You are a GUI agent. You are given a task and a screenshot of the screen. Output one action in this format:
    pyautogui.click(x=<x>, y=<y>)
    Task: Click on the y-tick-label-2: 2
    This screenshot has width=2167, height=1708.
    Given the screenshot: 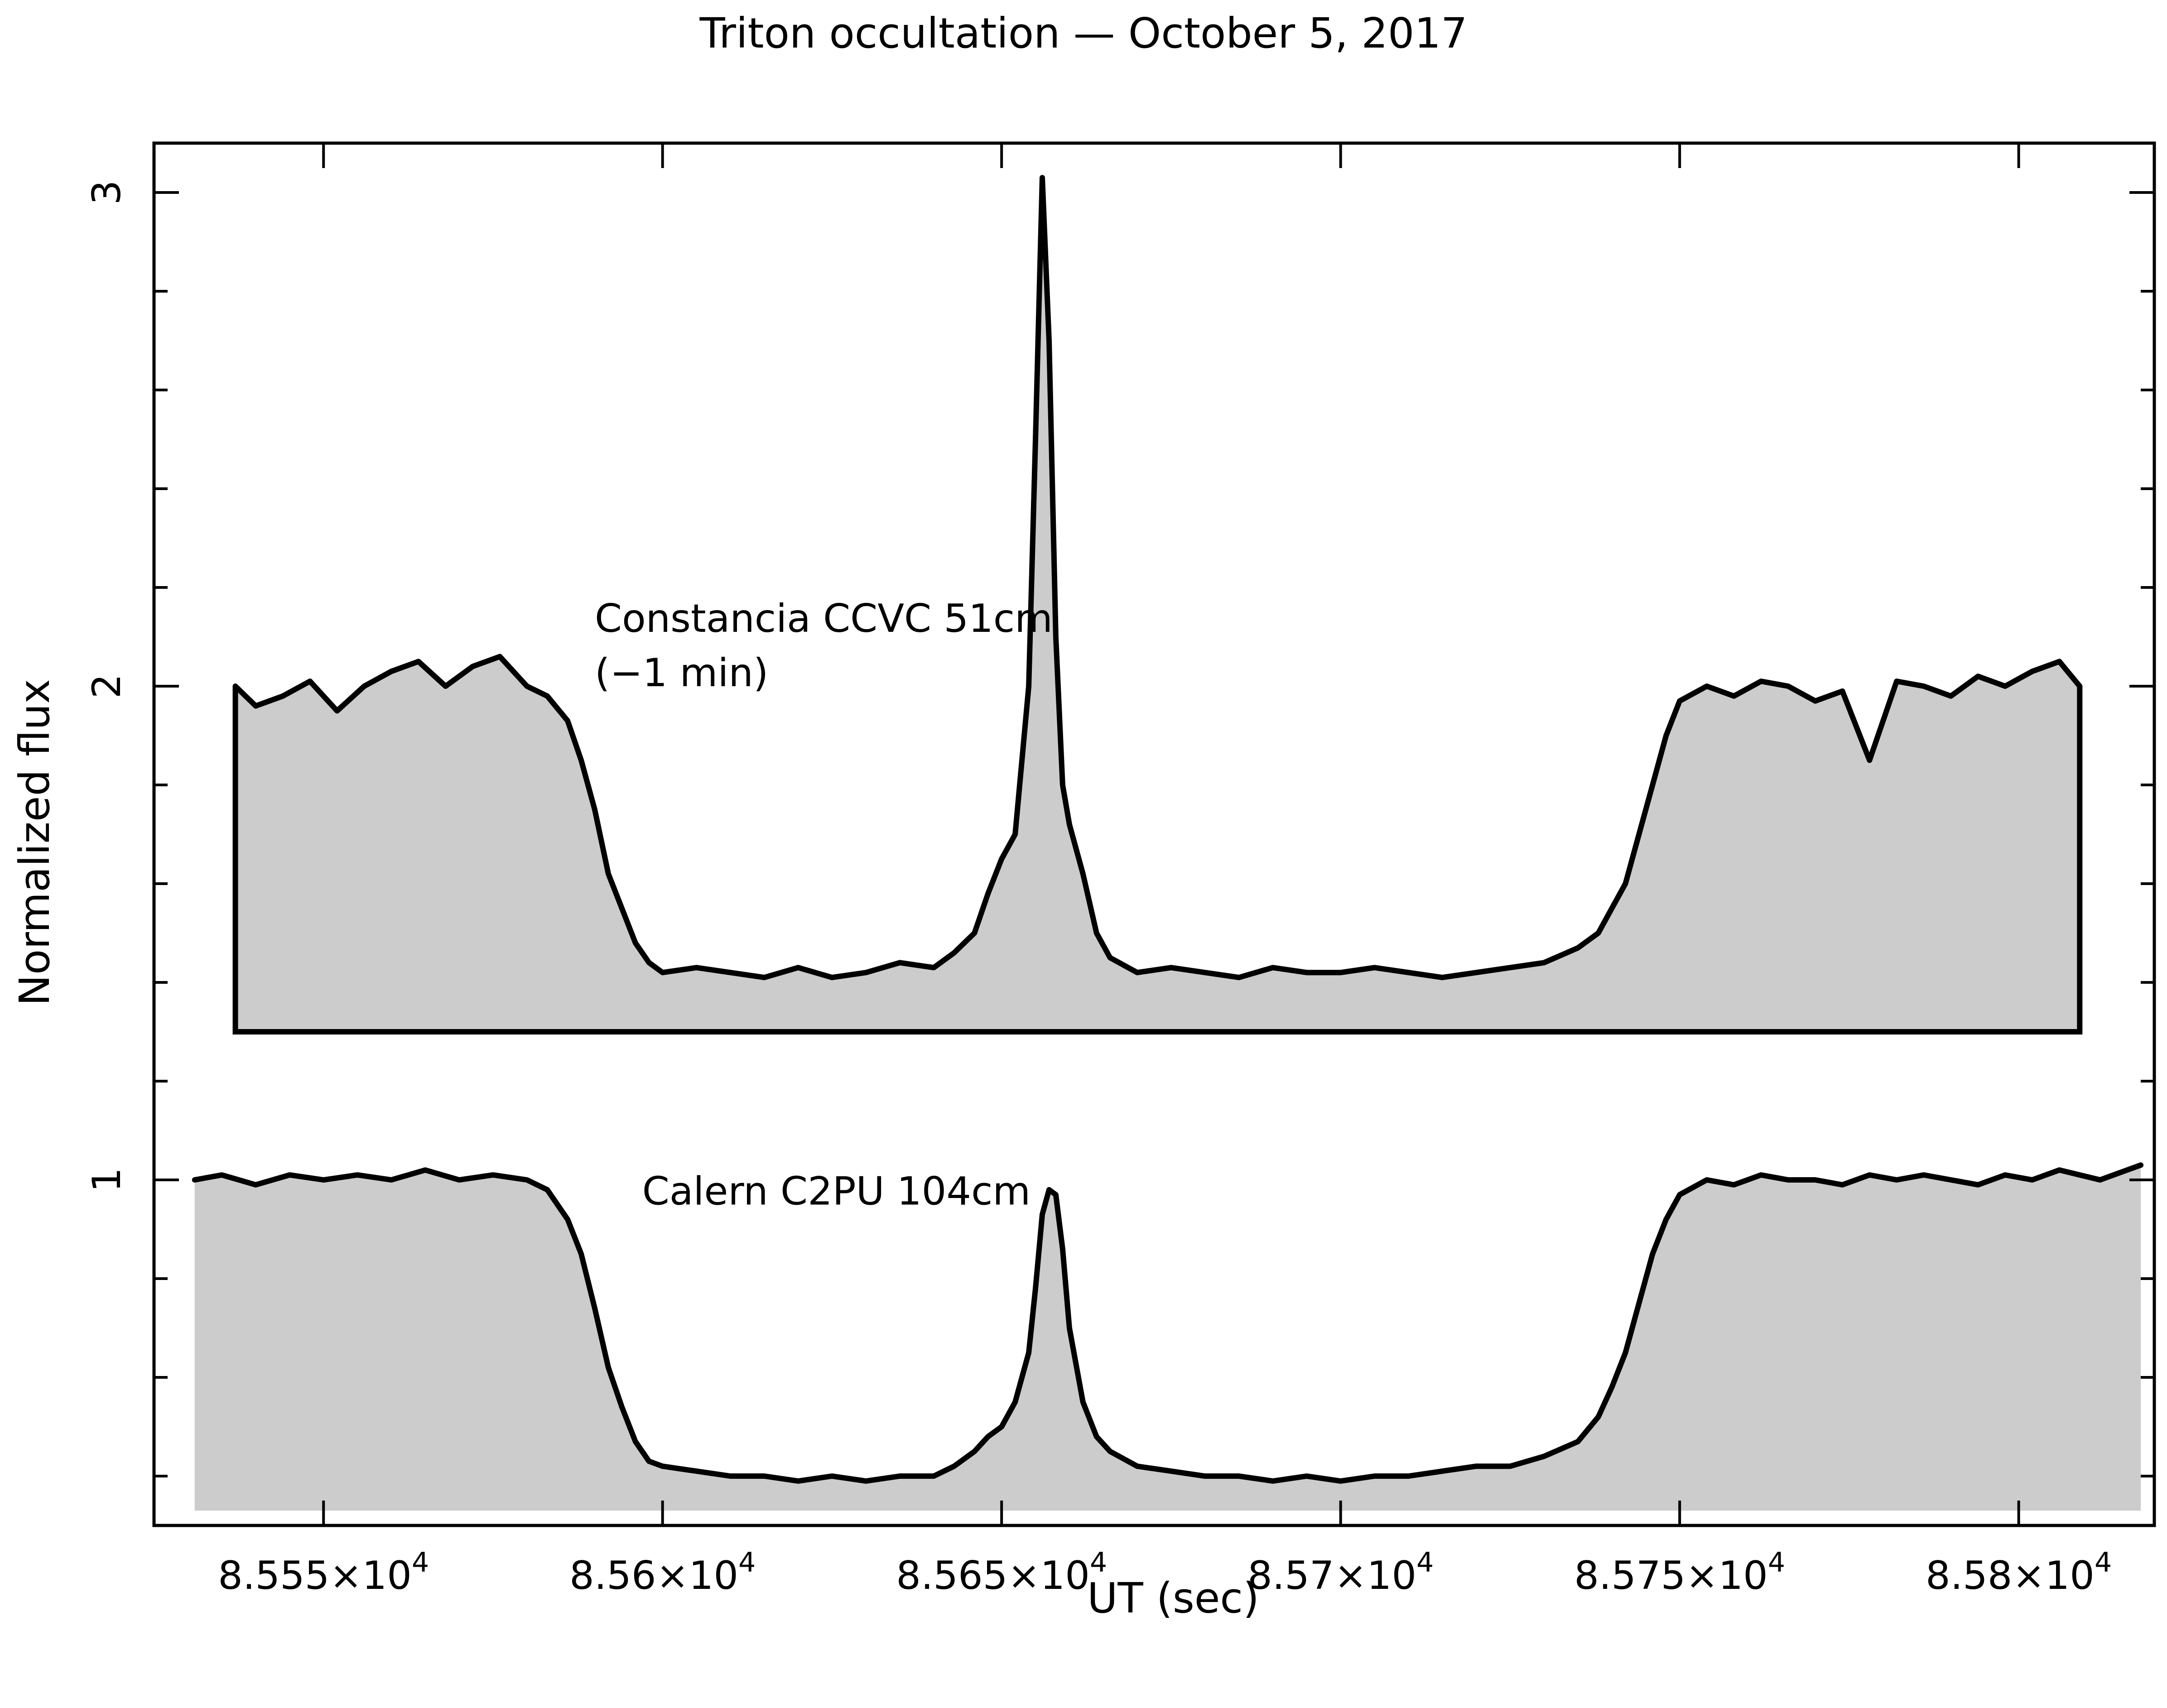 What is the action you would take?
    pyautogui.click(x=107, y=686)
    